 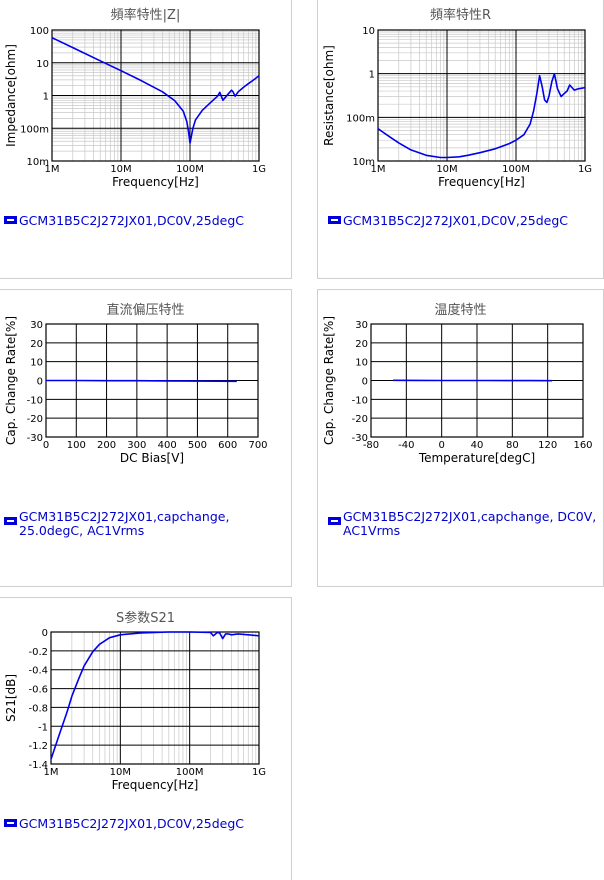 I want to click on x-tick-label: 200, so click(x=106, y=445).